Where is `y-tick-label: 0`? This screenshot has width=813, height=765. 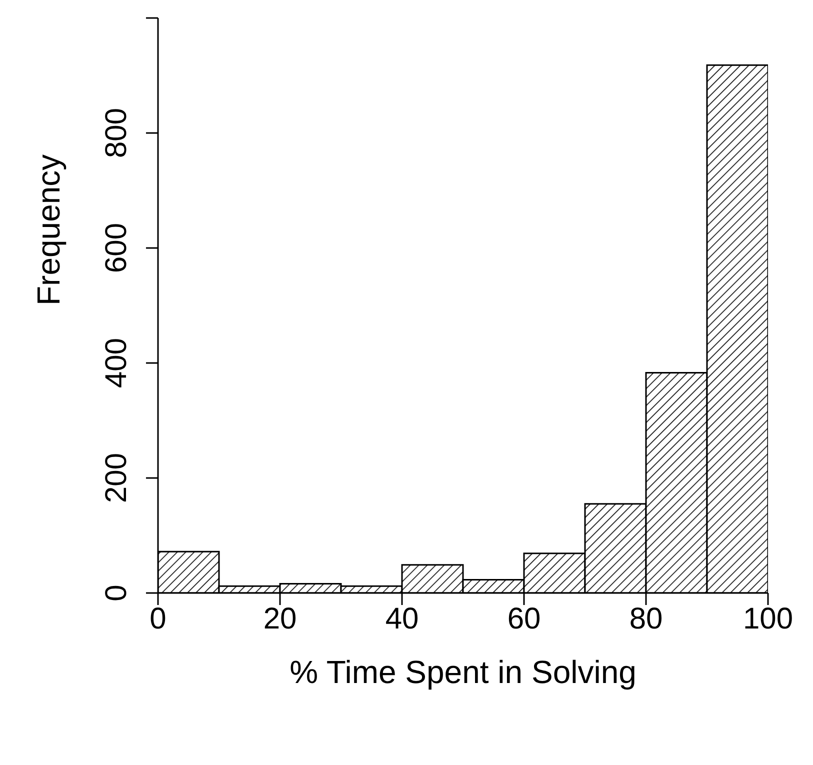
y-tick-label: 0 is located at coordinates (116, 593).